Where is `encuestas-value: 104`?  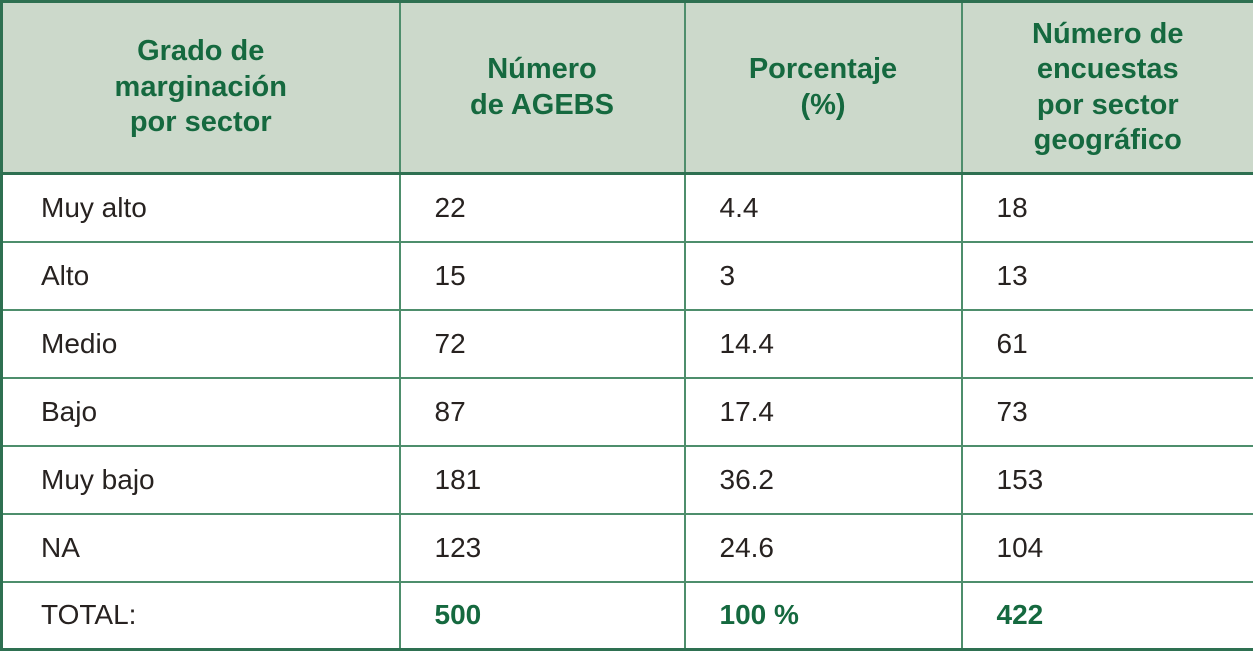
encuestas-value: 104 is located at coordinates (1107, 548).